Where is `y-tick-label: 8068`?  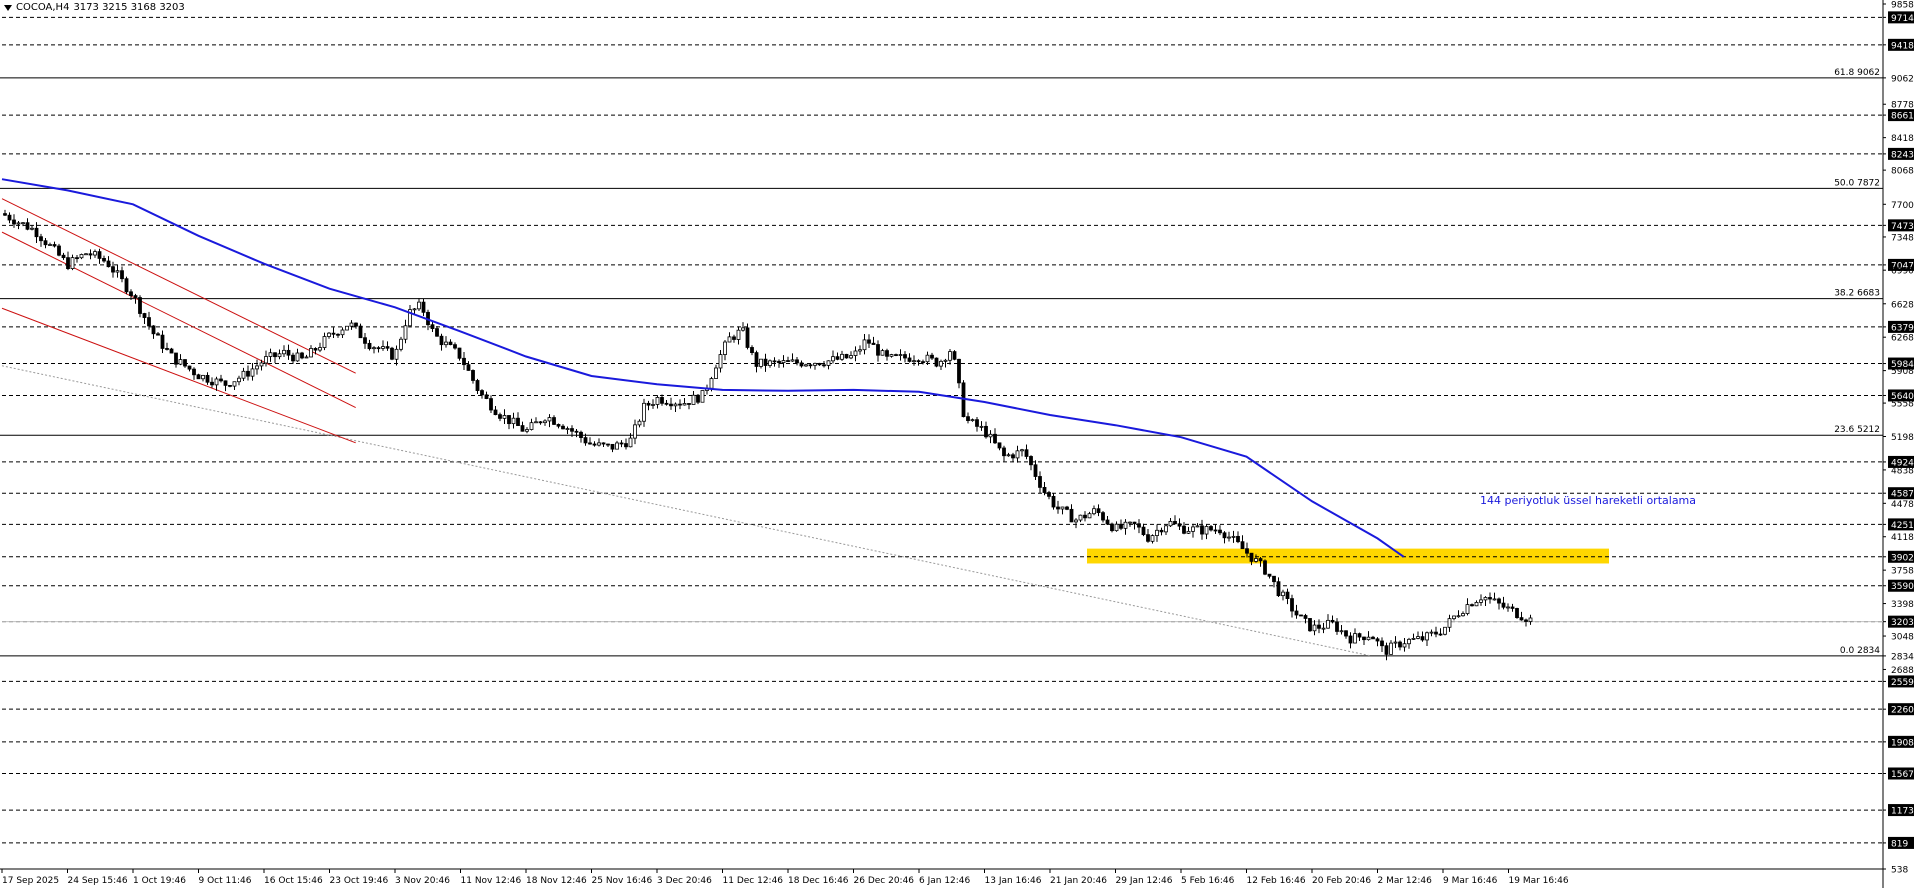
y-tick-label: 8068 is located at coordinates (1902, 172).